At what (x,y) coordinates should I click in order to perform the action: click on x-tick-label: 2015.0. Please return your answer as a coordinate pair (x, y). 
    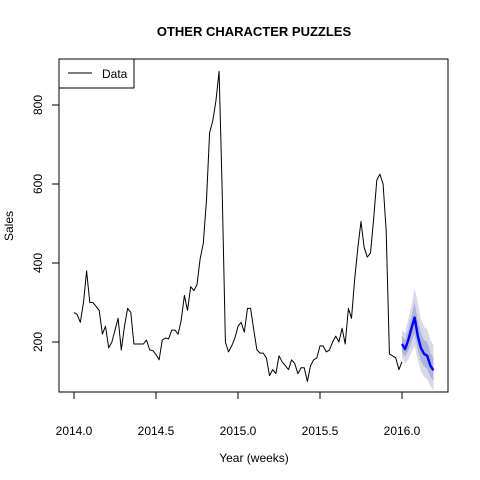
    Looking at the image, I should click on (238, 431).